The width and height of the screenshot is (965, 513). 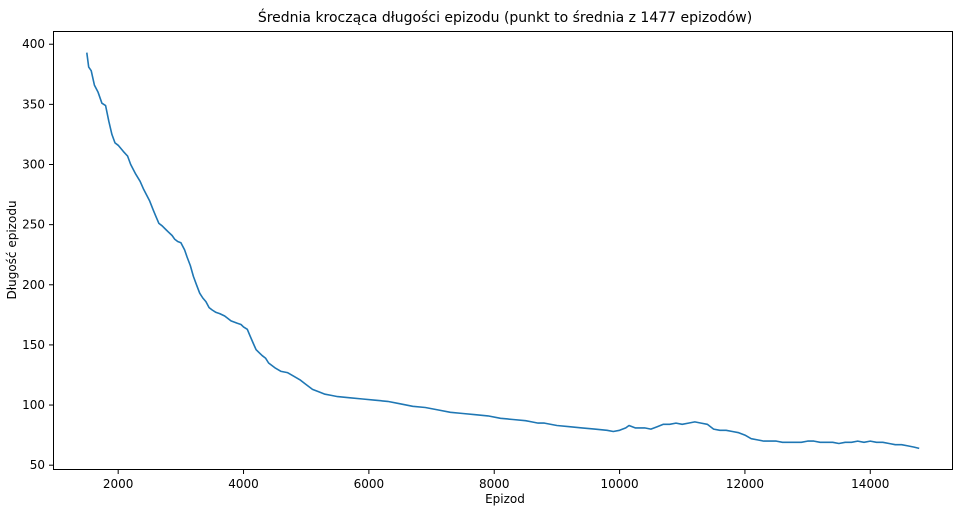 I want to click on x-tick-label: 10000, so click(x=619, y=484).